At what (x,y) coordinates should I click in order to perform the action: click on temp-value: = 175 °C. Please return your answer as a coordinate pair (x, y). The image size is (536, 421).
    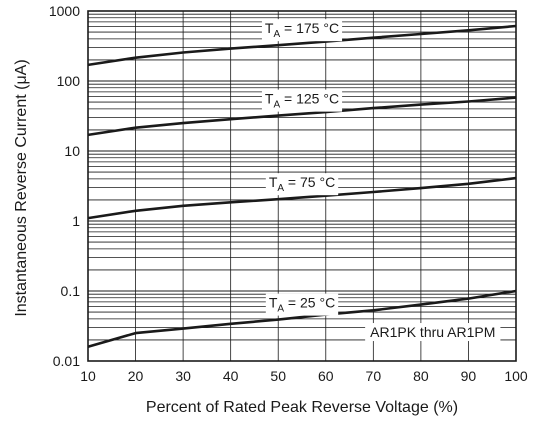
    Looking at the image, I should click on (309, 28).